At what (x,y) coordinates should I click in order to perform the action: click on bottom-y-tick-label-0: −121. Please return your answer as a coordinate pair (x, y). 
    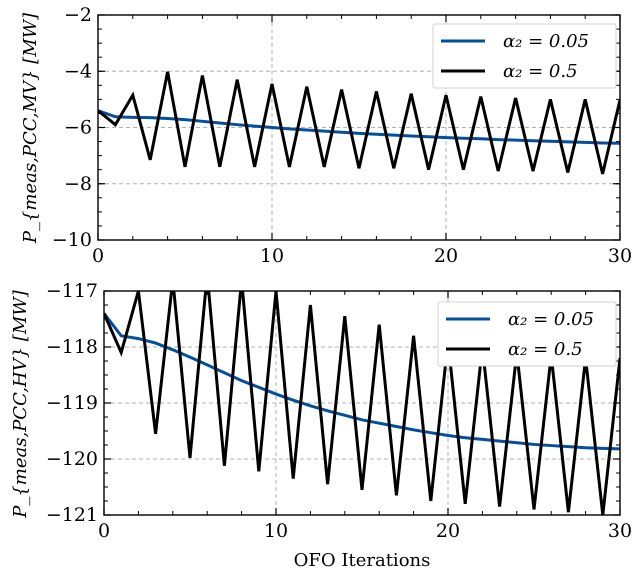
    Looking at the image, I should click on (72, 515).